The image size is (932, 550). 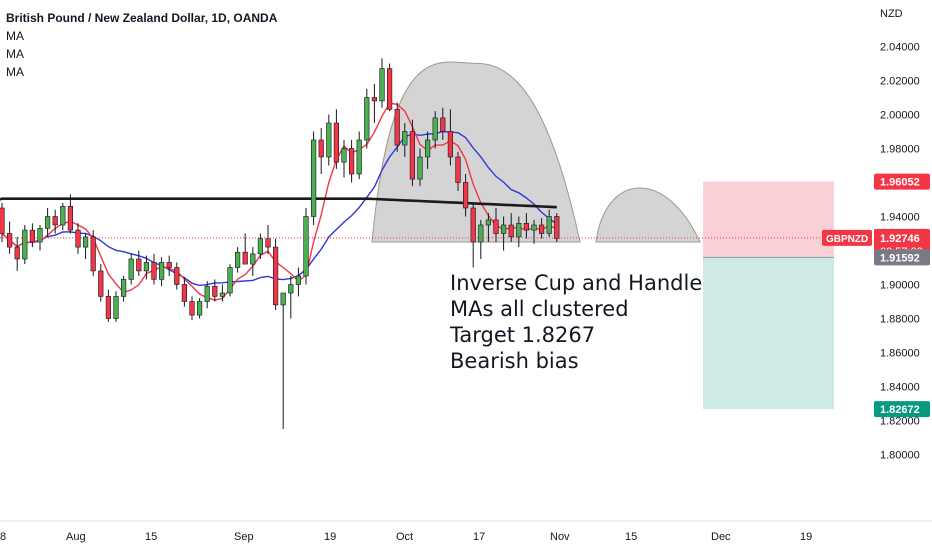 I want to click on symbol-badge: GBPNZD, so click(x=847, y=239).